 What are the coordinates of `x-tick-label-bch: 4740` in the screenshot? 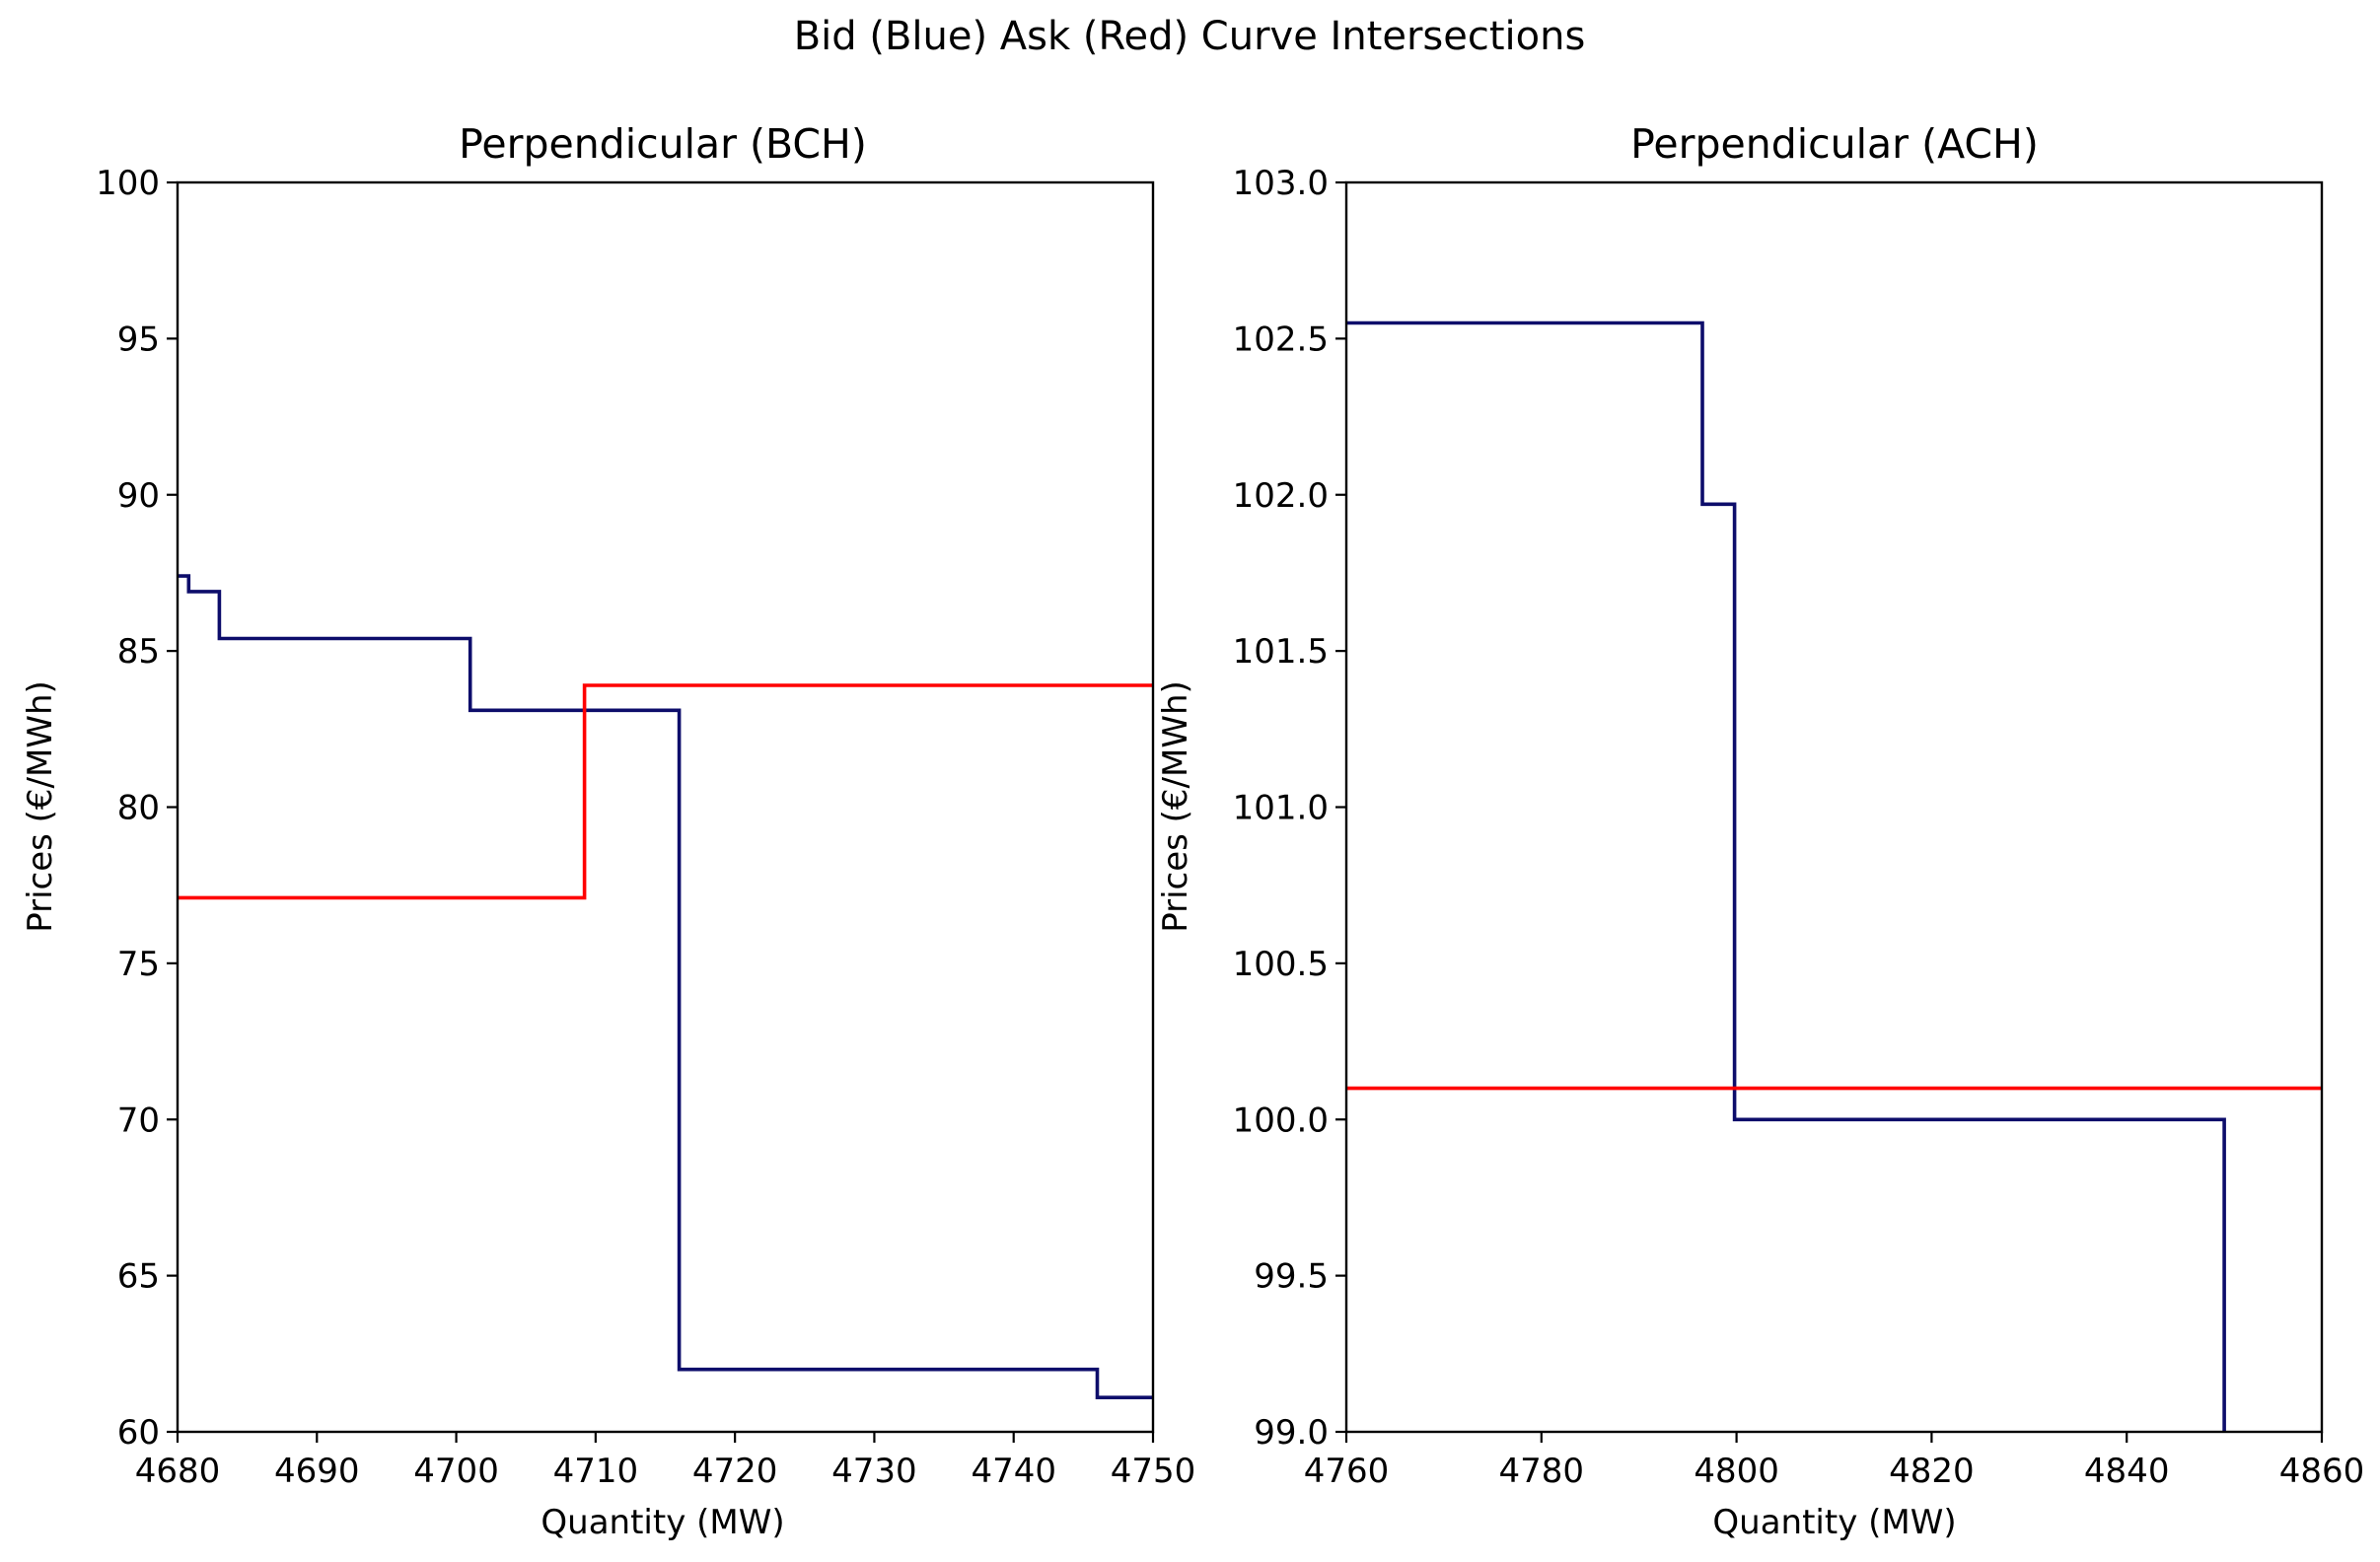 It's located at (1013, 1471).